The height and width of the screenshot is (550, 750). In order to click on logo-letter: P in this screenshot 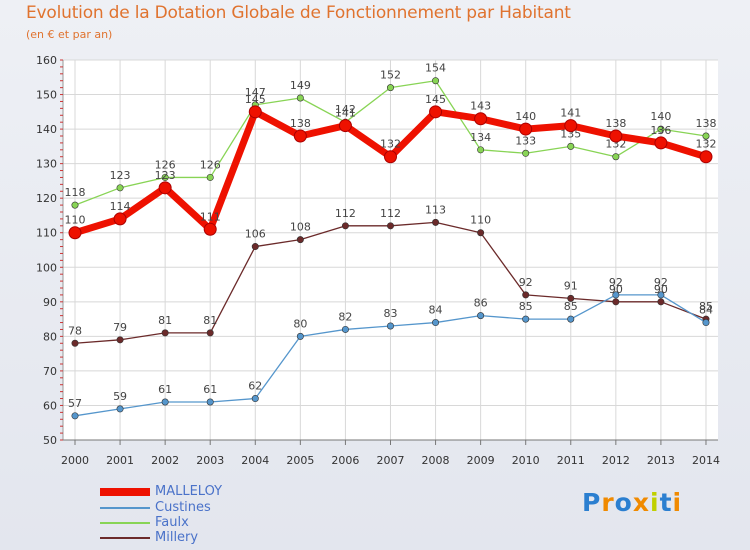, I will do `click(592, 502)`.